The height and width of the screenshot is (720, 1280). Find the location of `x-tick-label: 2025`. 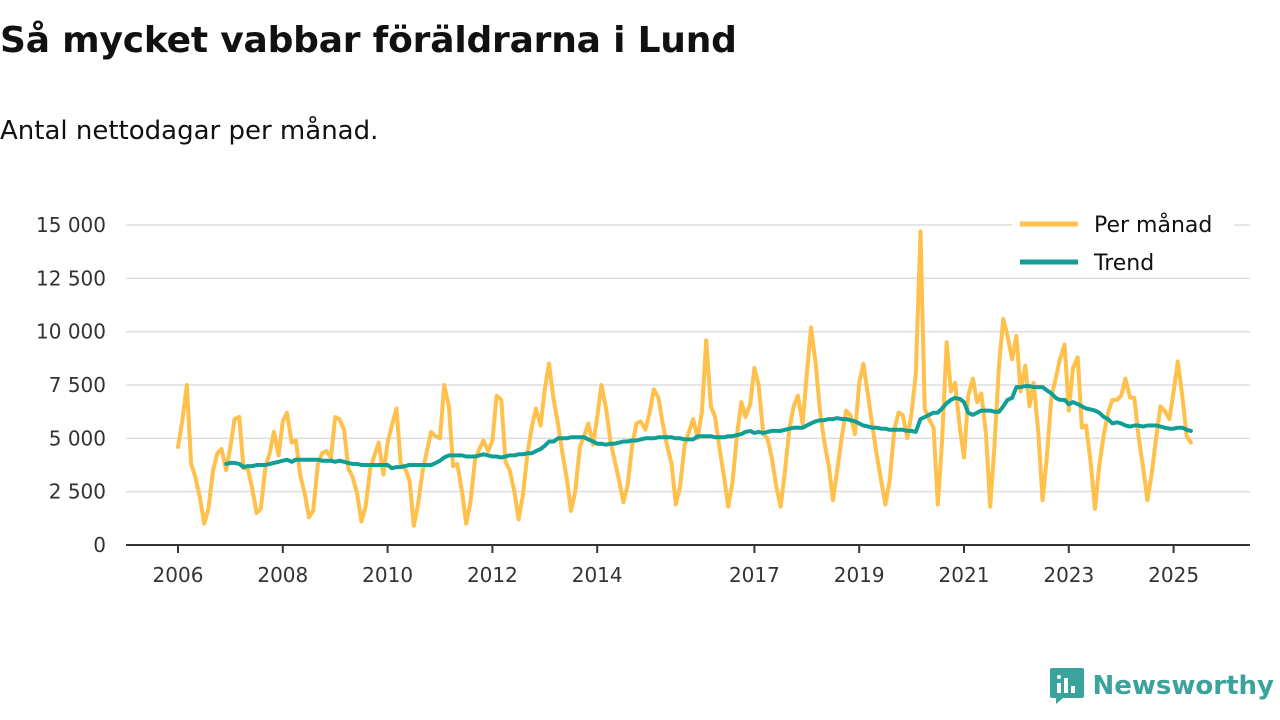

x-tick-label: 2025 is located at coordinates (1173, 575).